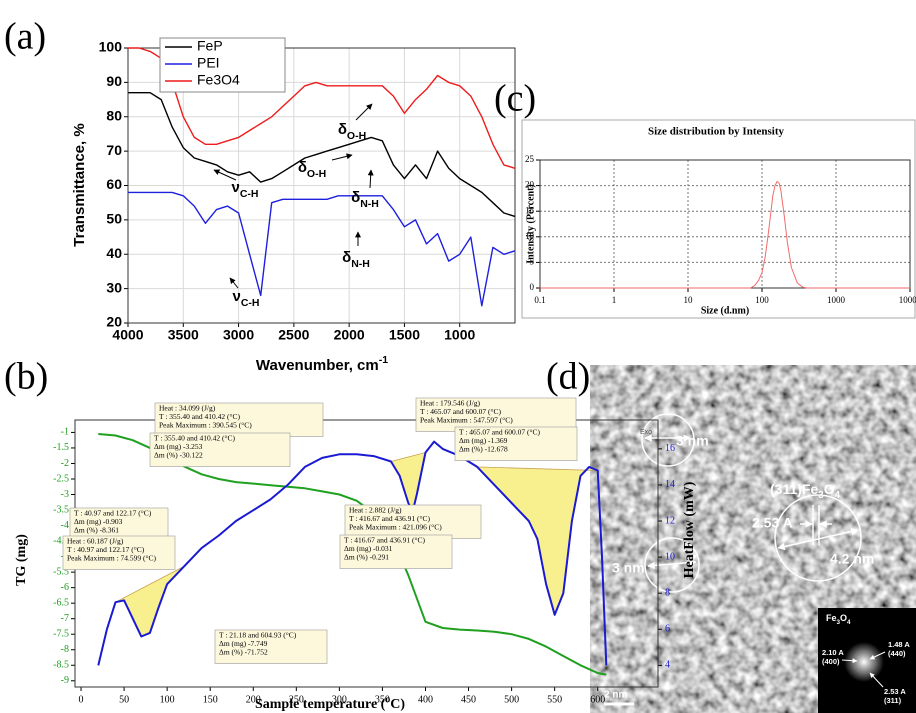 The width and height of the screenshot is (916, 713). Describe the element at coordinates (366, 557) in the screenshot. I see `annotation-text: Δm (%) -0.291` at that location.